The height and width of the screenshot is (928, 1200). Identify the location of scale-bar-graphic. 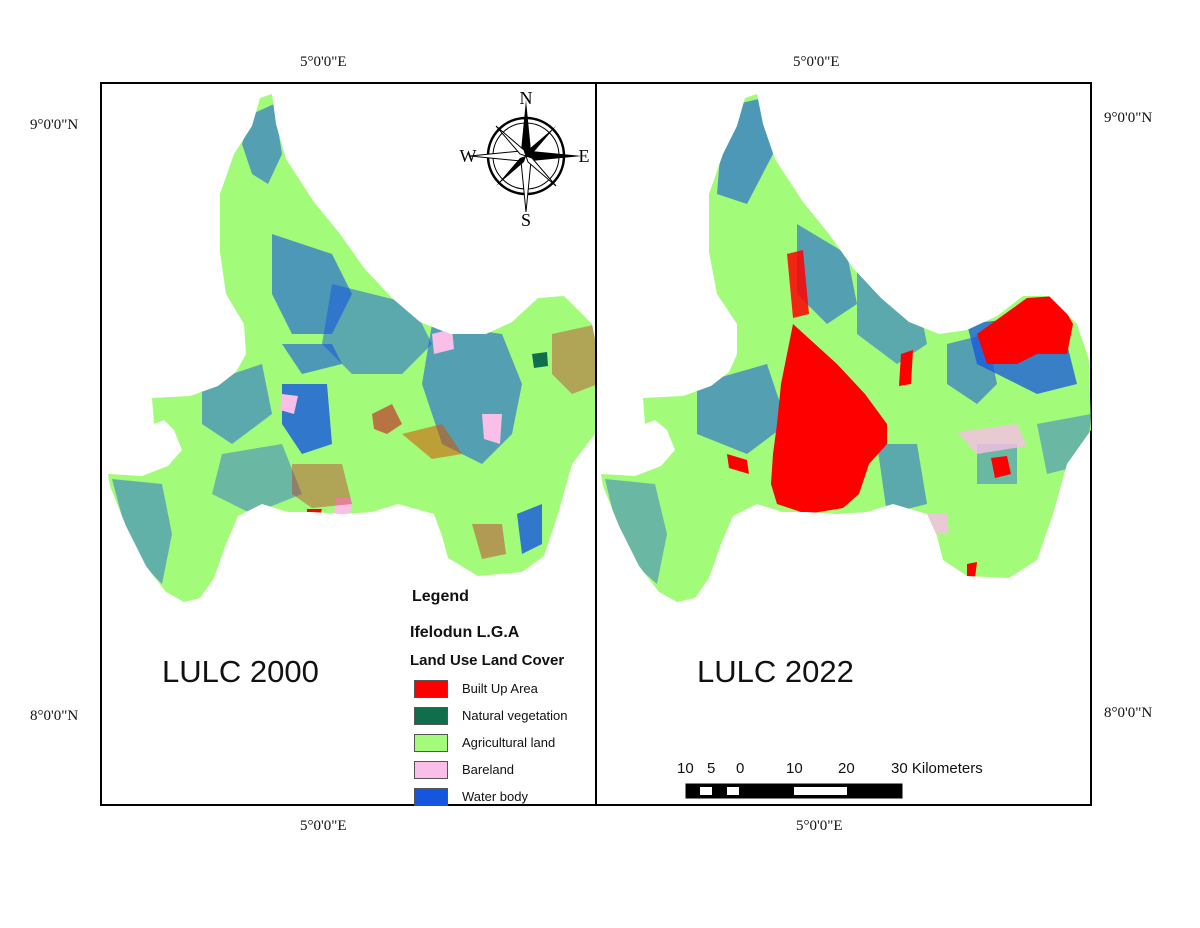
(794, 791).